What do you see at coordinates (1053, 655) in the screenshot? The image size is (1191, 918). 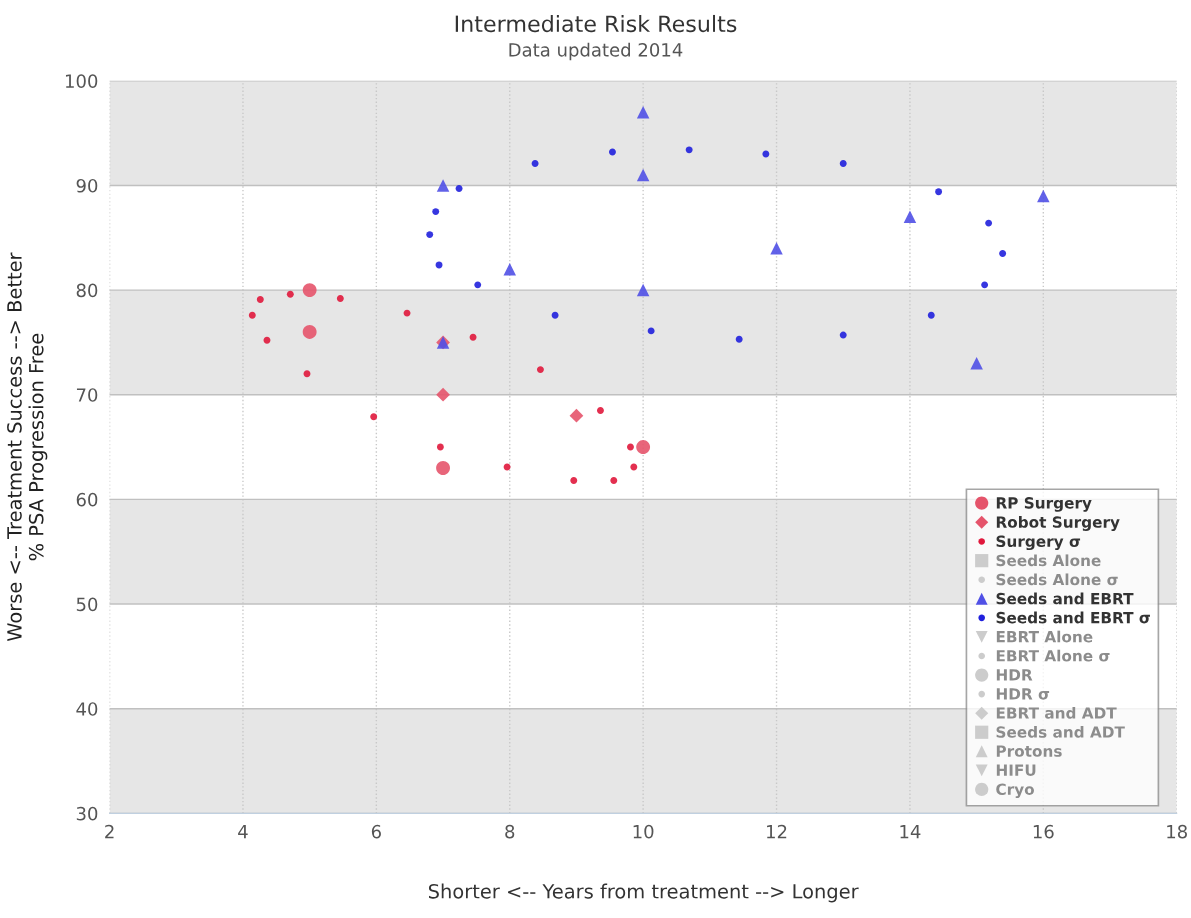 I see `legend-label: EBRT Alone σ` at bounding box center [1053, 655].